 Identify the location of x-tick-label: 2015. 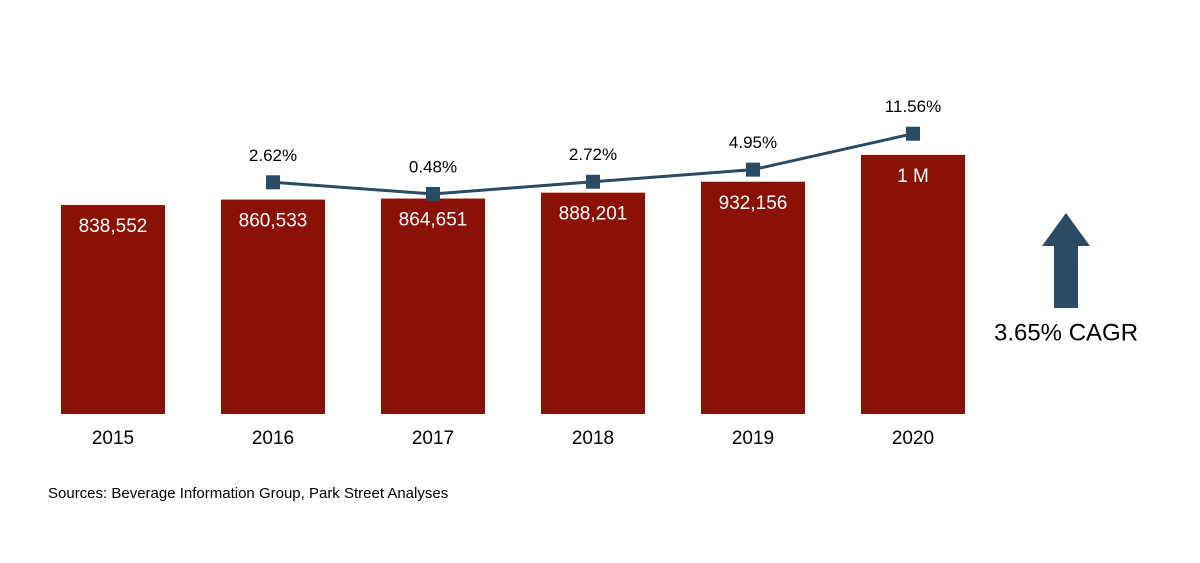
(113, 438).